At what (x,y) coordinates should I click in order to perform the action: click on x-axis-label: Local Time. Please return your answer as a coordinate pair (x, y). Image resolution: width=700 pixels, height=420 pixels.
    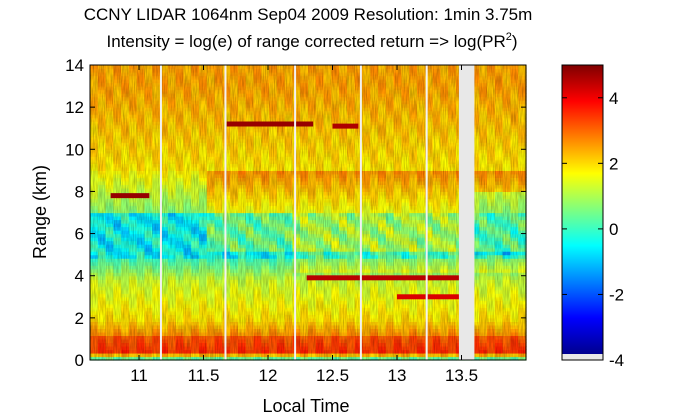
    Looking at the image, I should click on (305, 406).